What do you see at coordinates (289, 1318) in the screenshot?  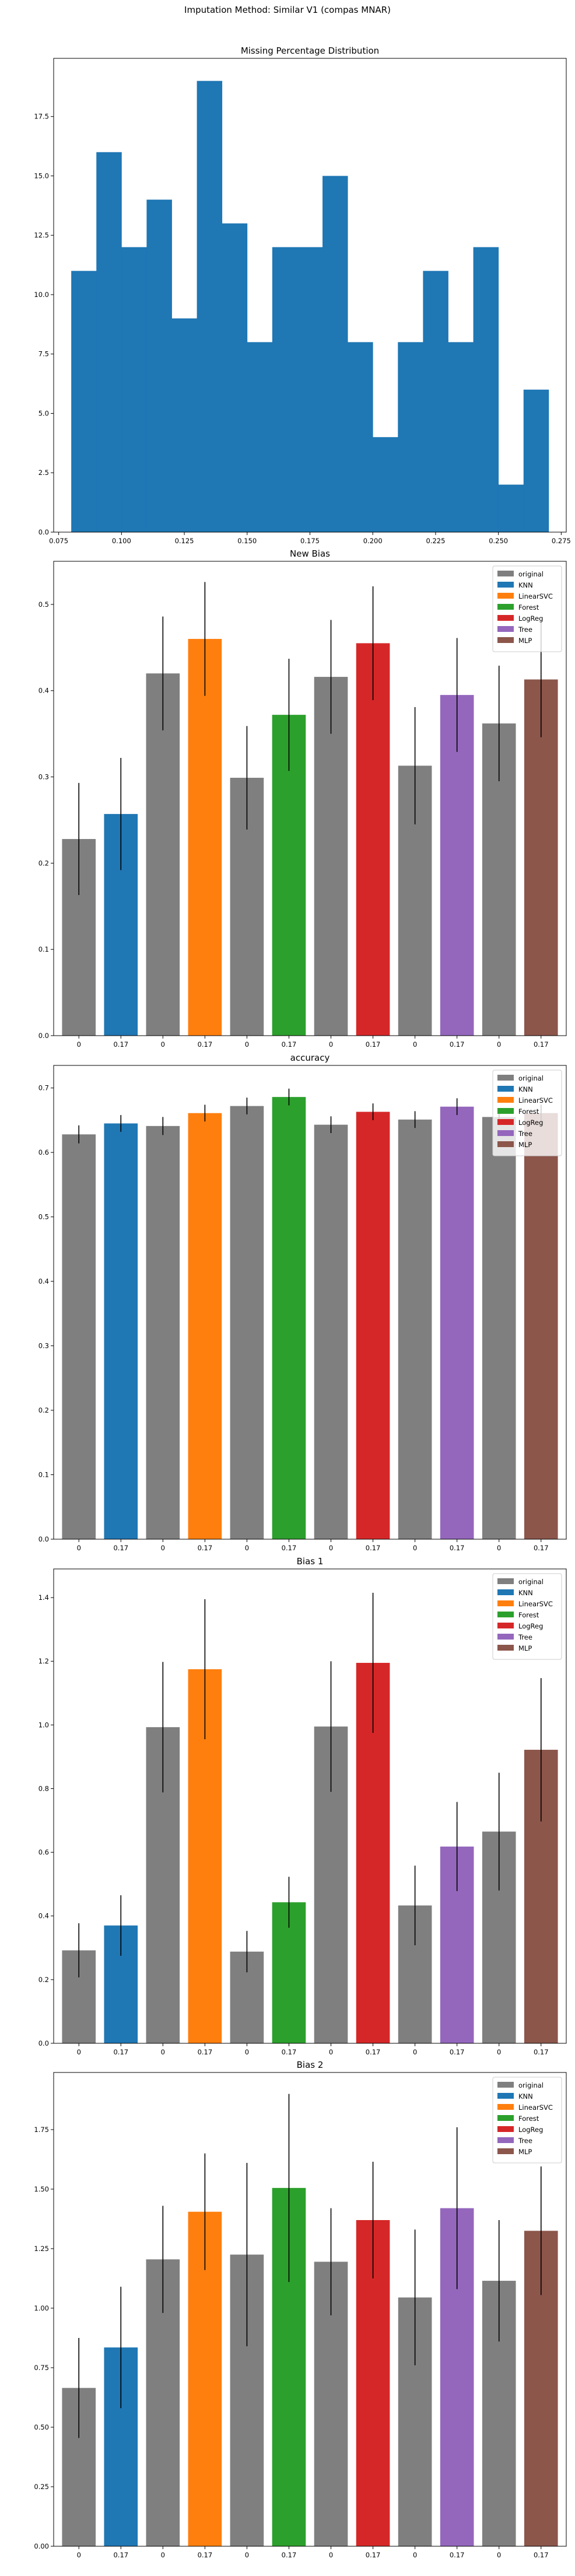 I see `bar-Forest` at bounding box center [289, 1318].